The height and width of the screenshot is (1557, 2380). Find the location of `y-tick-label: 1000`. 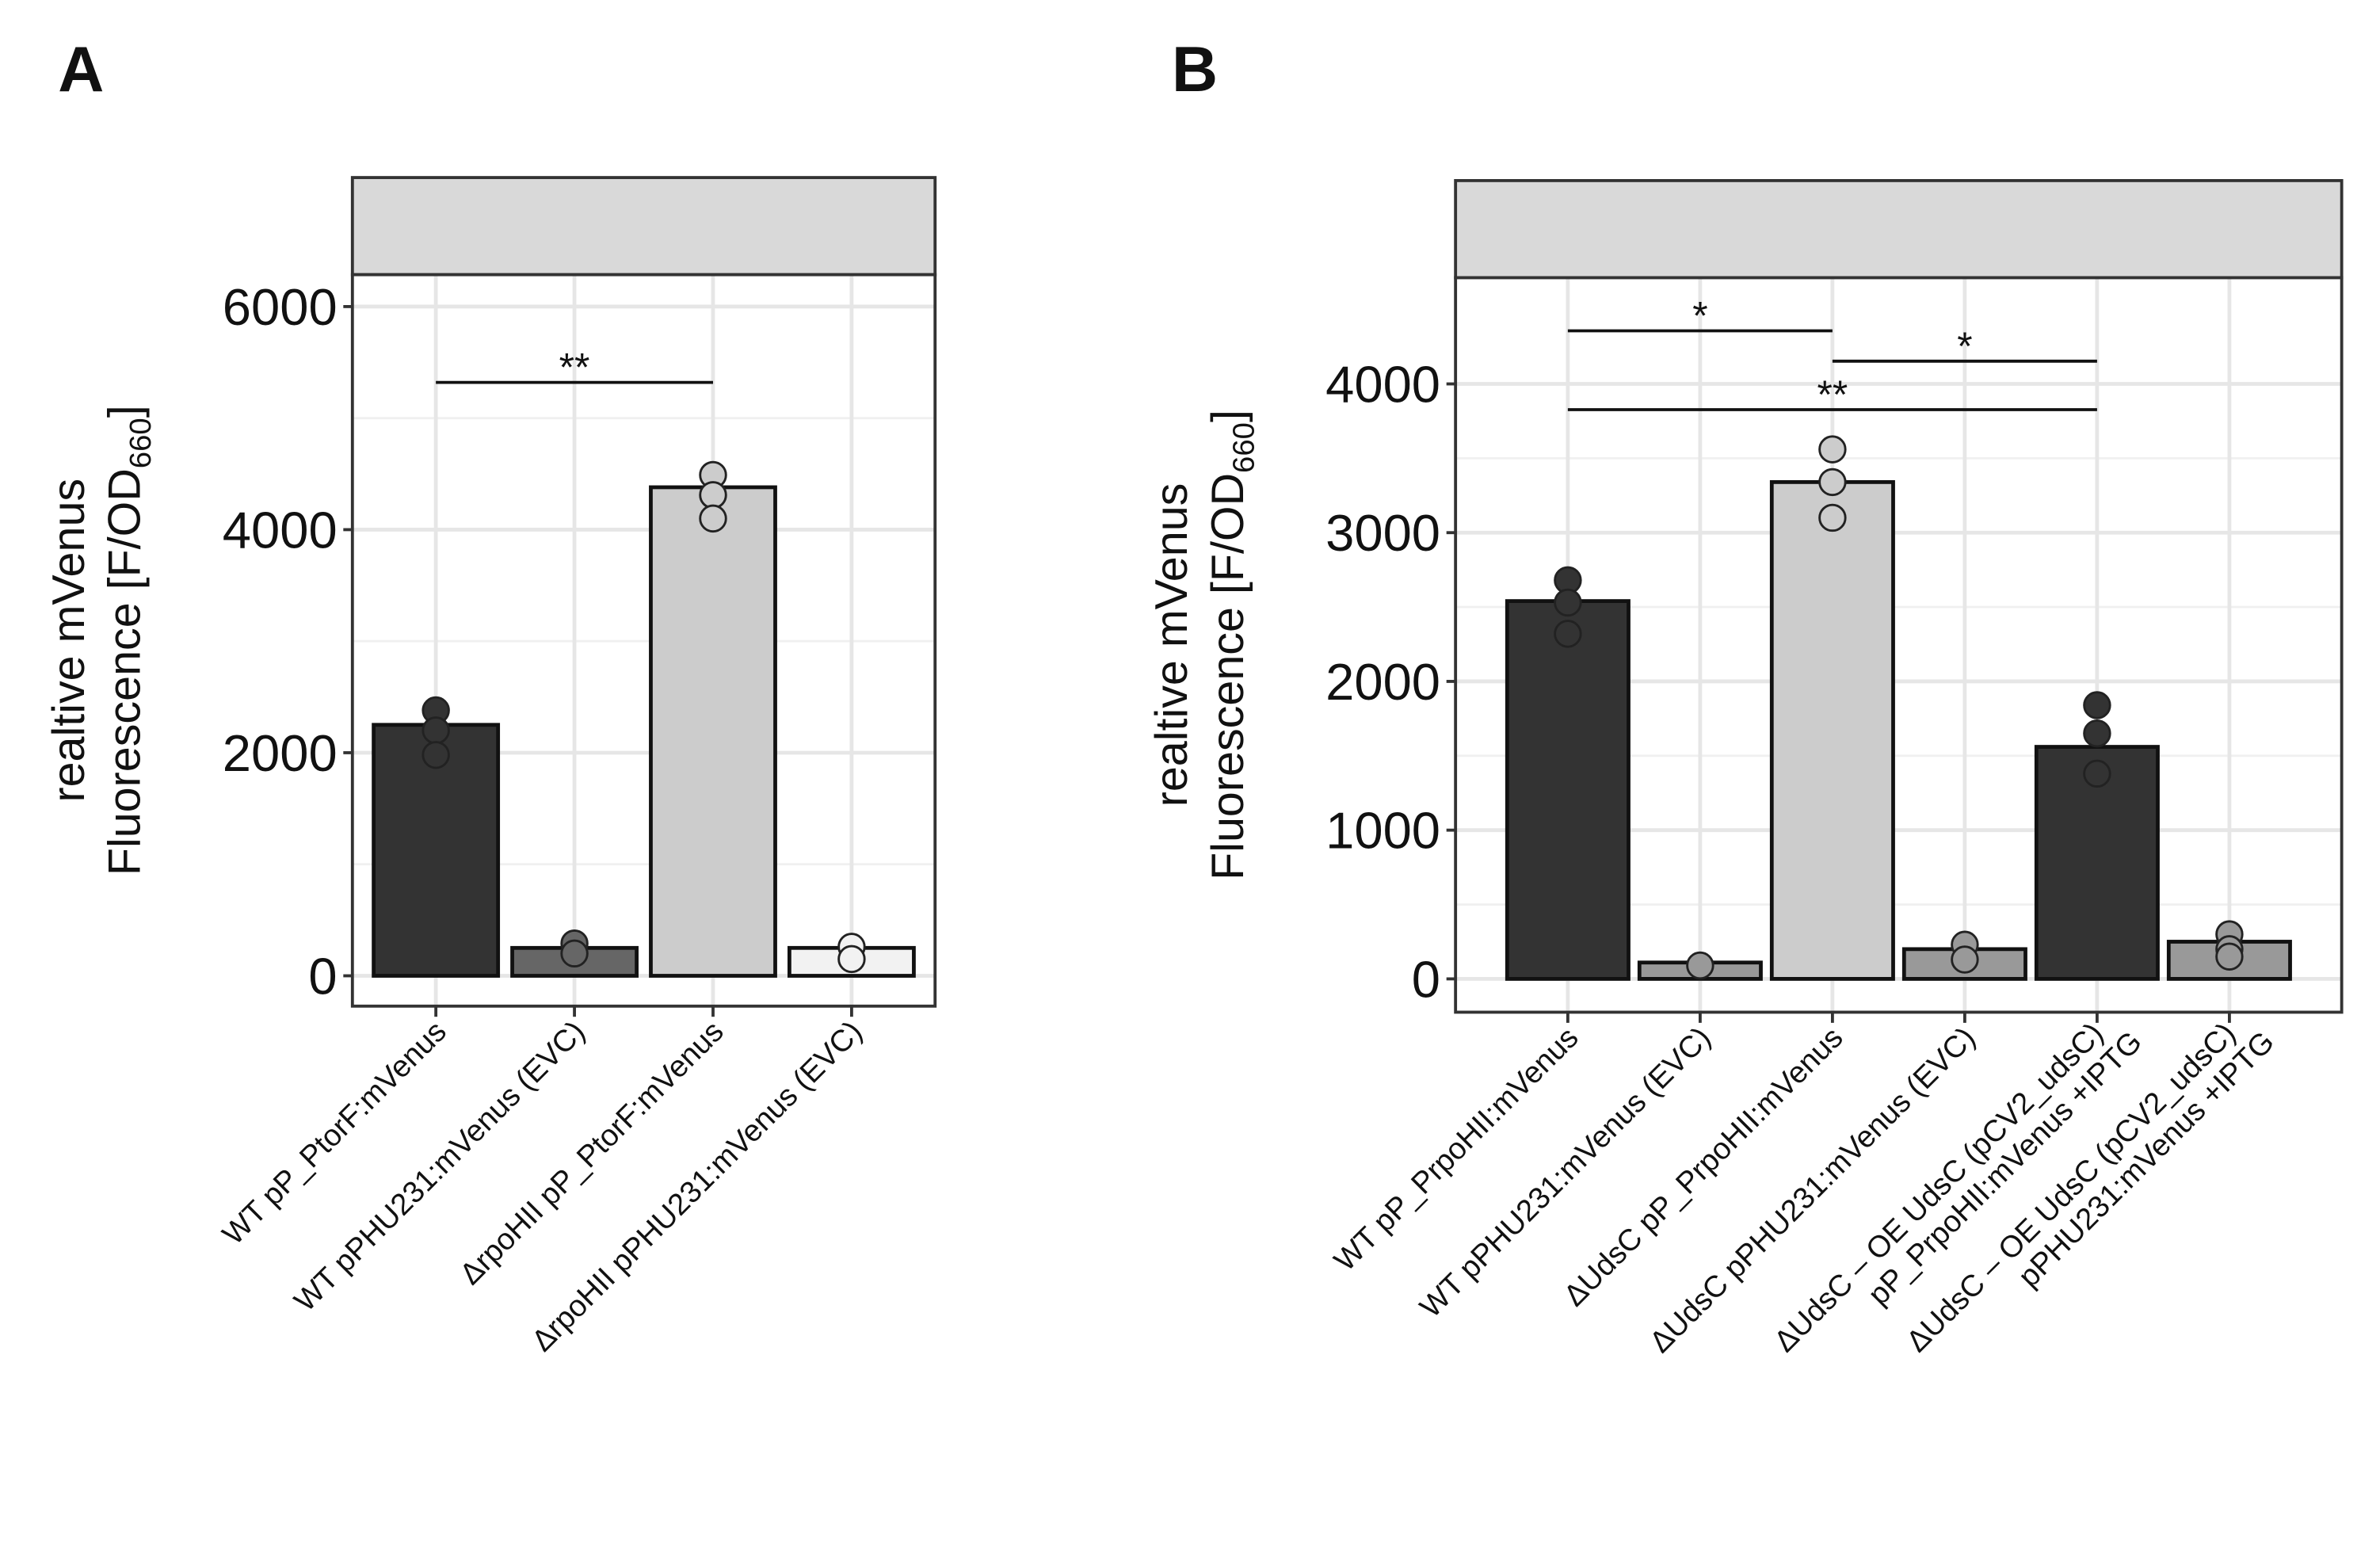

y-tick-label: 1000 is located at coordinates (1382, 831).